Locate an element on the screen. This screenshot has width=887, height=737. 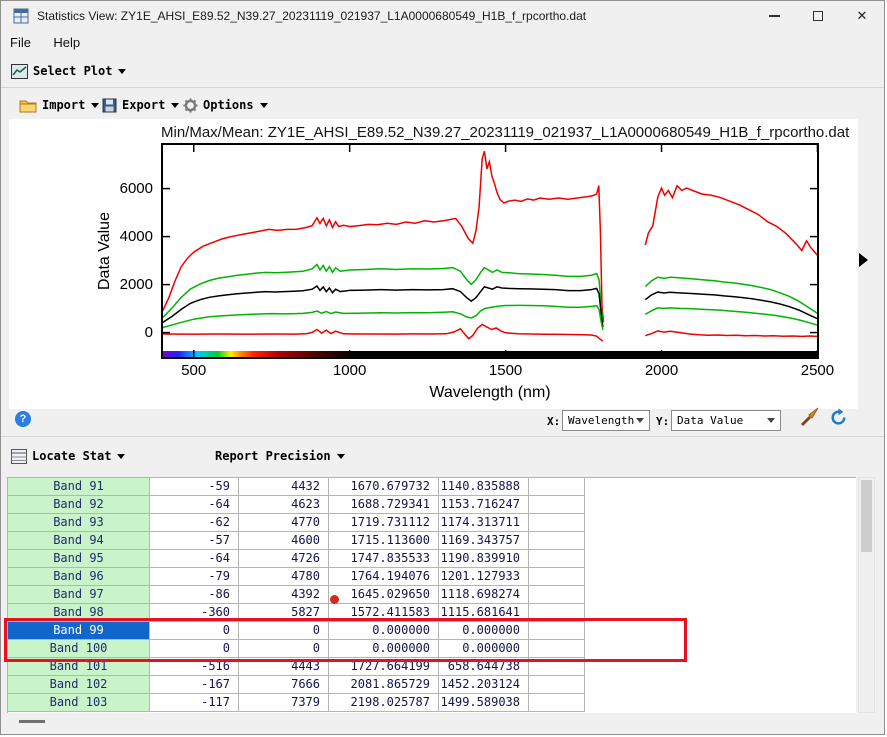
value-cell: 4770 is located at coordinates (284, 523).